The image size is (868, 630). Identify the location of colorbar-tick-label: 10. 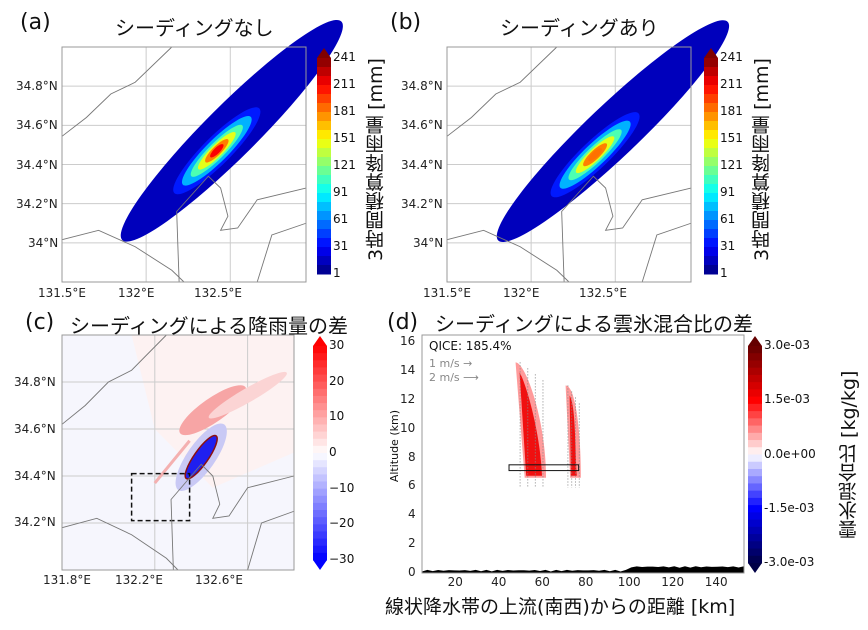
(337, 416).